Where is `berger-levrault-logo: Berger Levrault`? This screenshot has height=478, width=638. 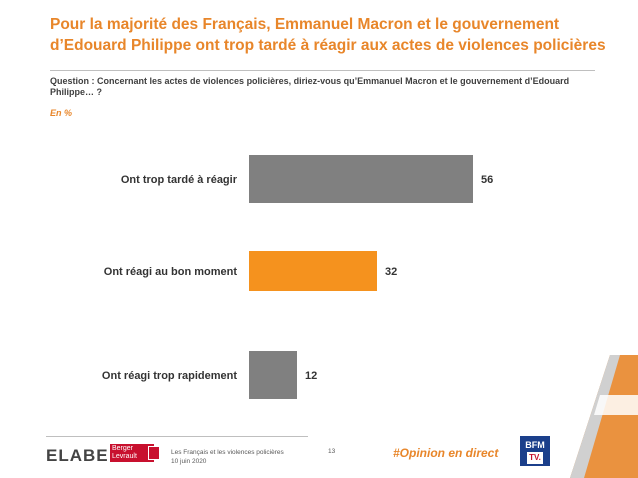
berger-levrault-logo: Berger Levrault is located at coordinates (135, 453).